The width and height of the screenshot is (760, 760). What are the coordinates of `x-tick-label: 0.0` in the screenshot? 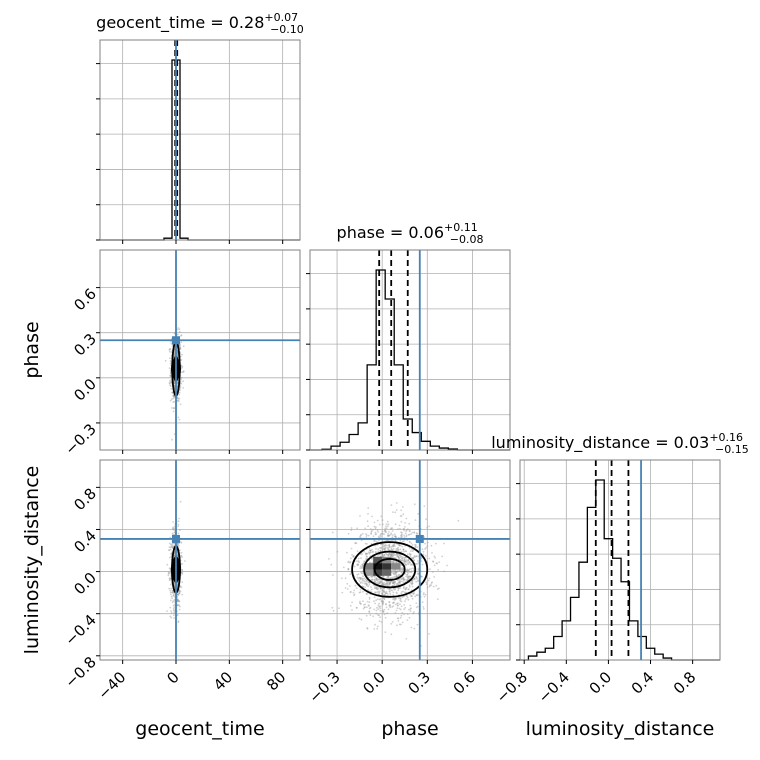 It's located at (601, 683).